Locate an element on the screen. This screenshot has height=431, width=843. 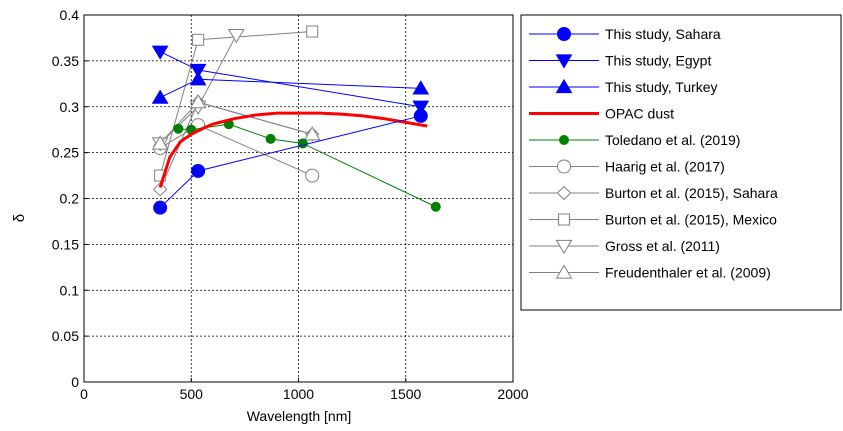
legend-item: This study, Turkey is located at coordinates (623, 86).